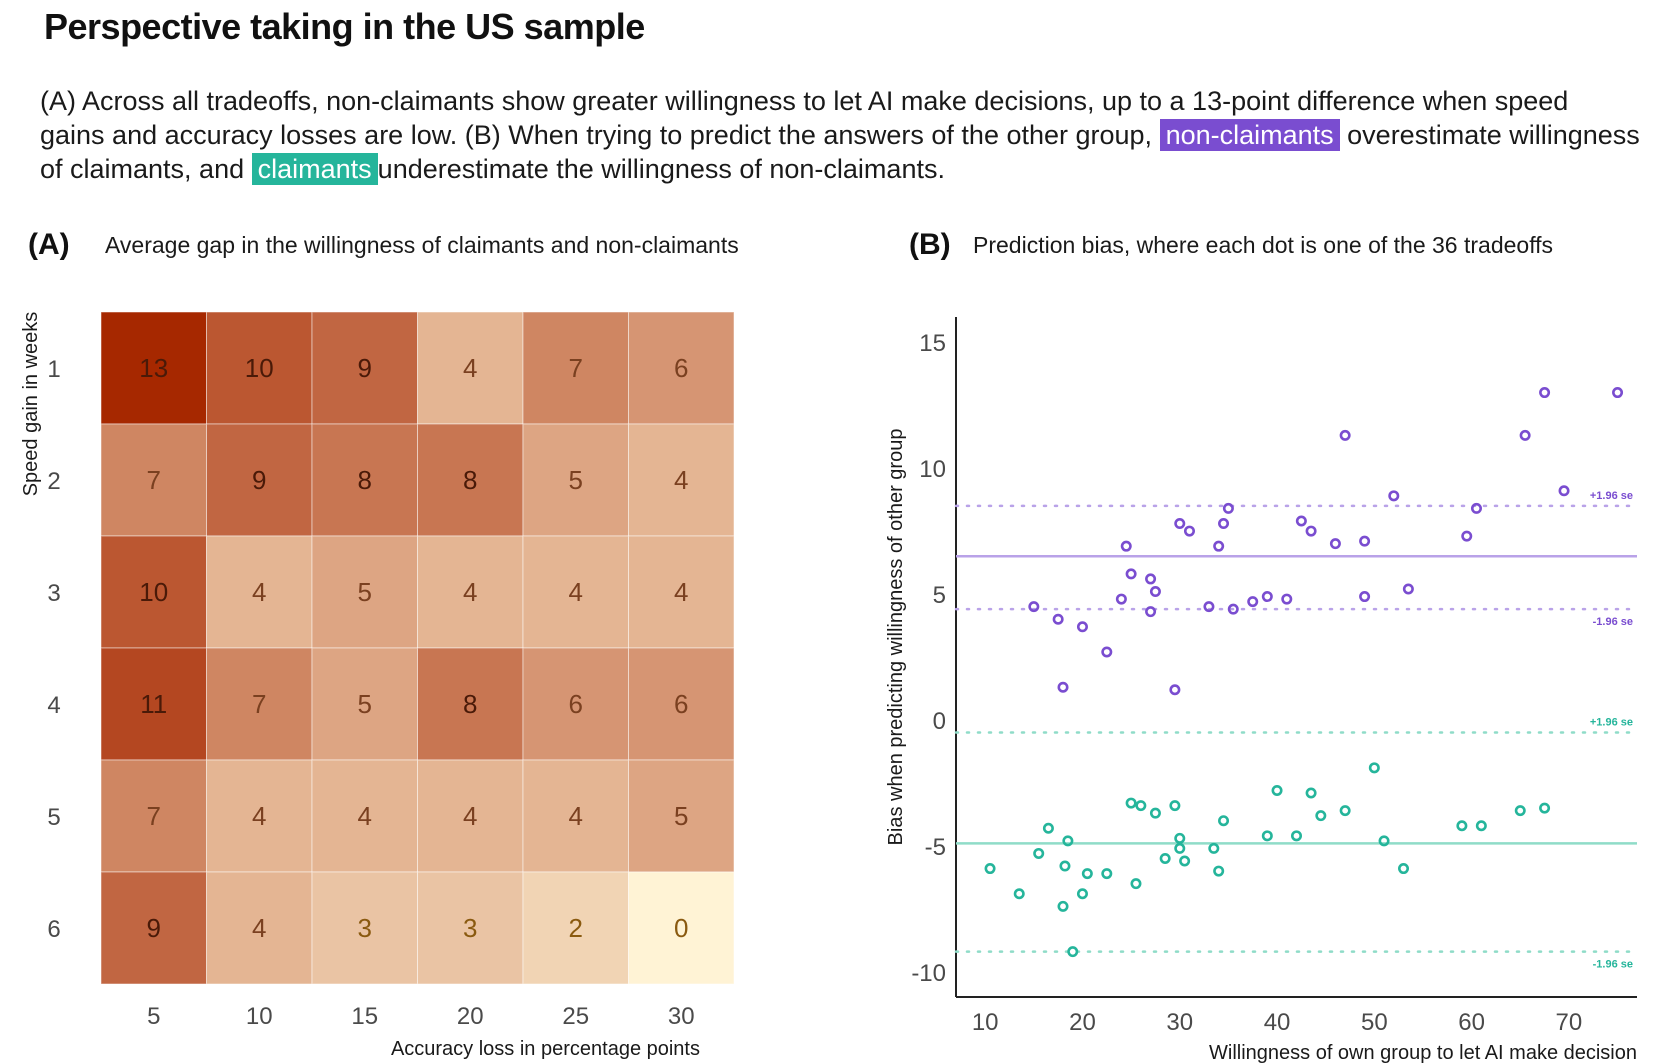 The image size is (1660, 1063). I want to click on heatmap-y-tick: 2, so click(53, 481).